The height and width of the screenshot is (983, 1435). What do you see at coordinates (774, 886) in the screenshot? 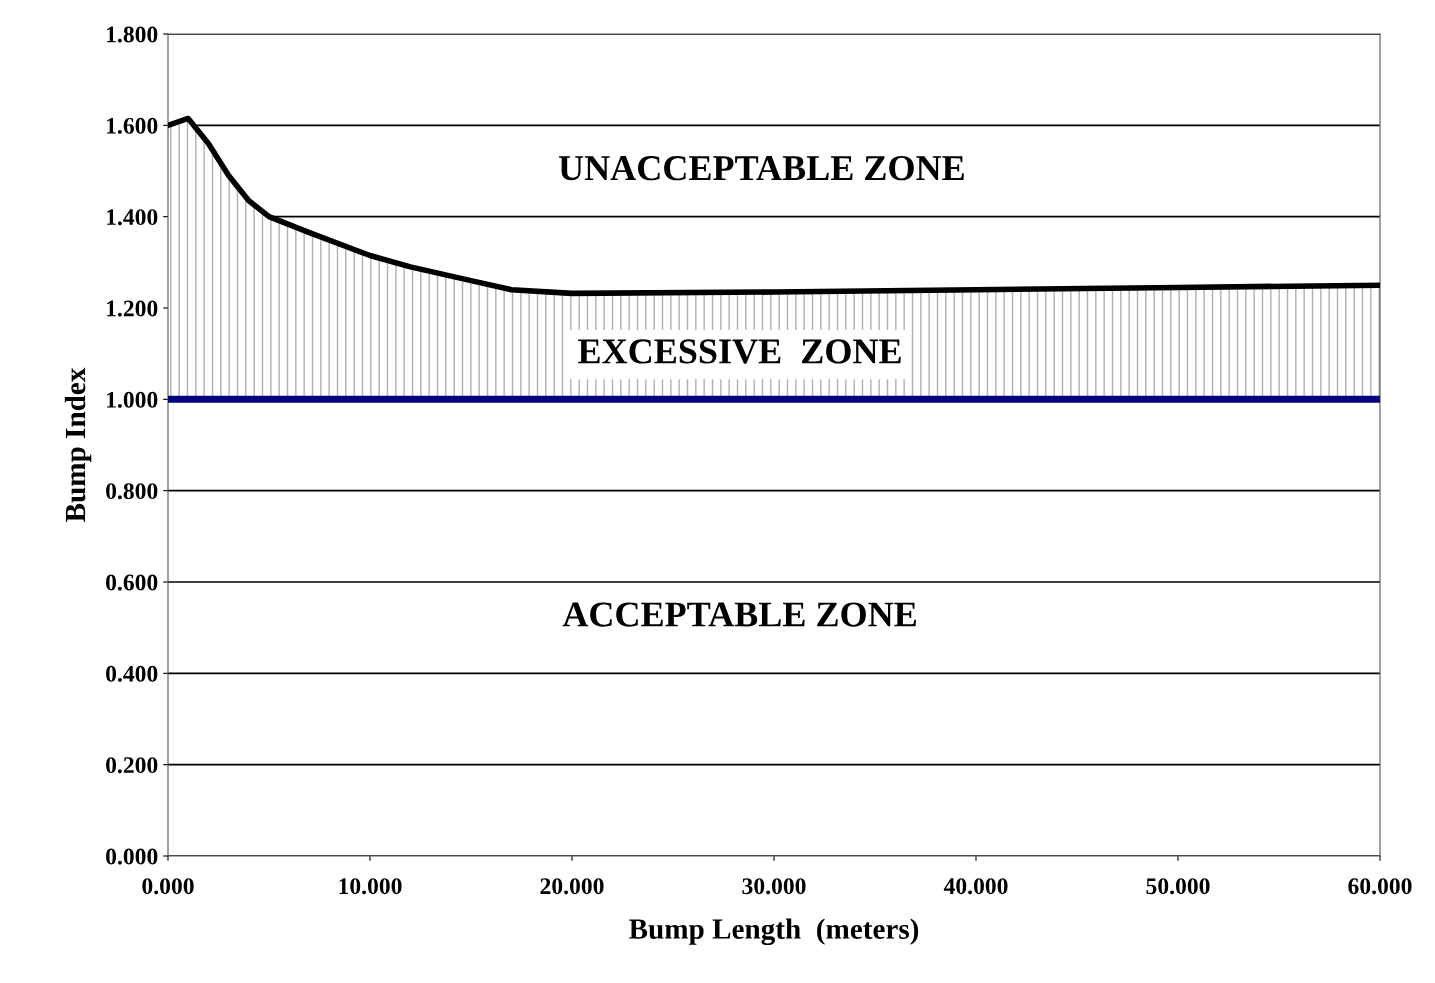
I see `x-tick-label: 30.000` at bounding box center [774, 886].